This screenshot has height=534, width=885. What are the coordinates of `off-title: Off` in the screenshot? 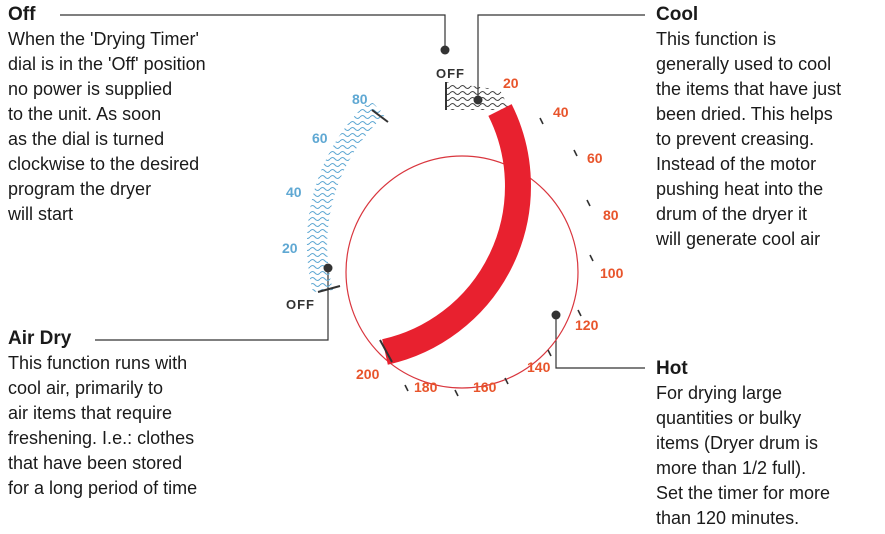 It's located at (22, 14).